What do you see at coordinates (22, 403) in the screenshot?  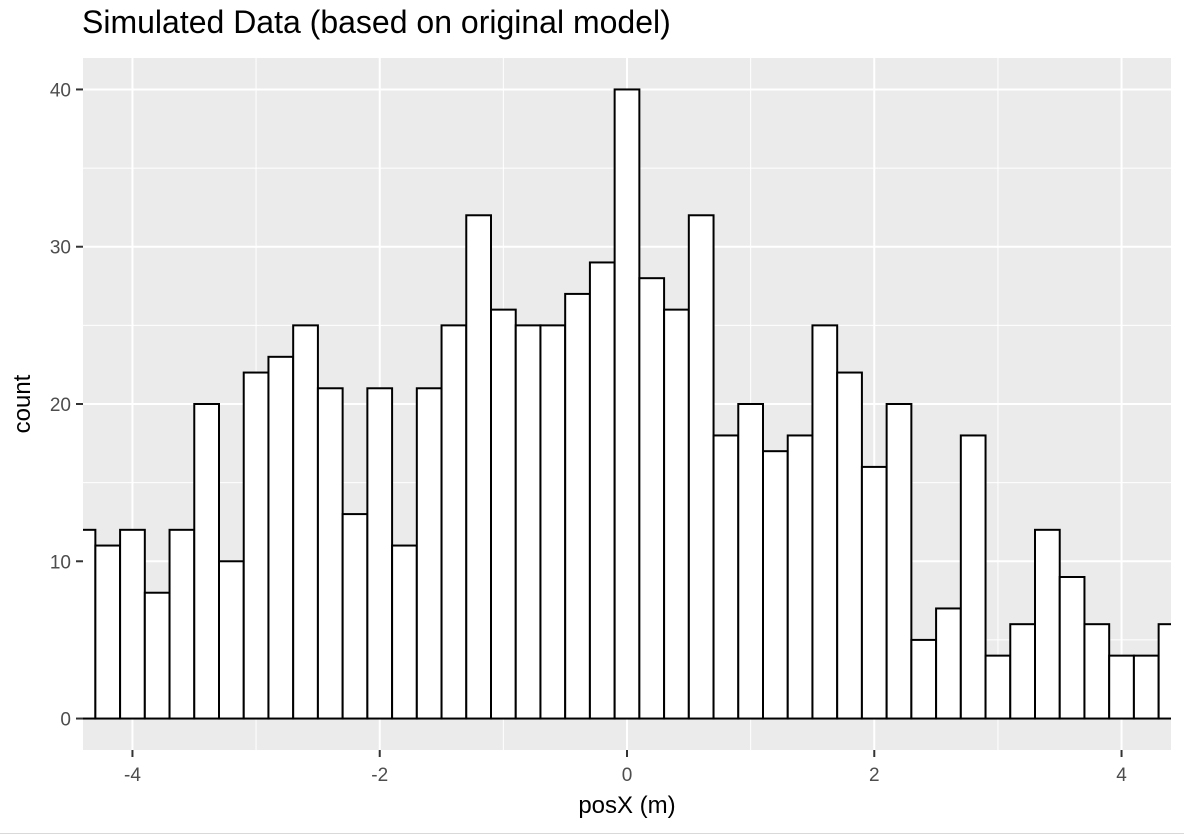 I see `y-axis-title: count` at bounding box center [22, 403].